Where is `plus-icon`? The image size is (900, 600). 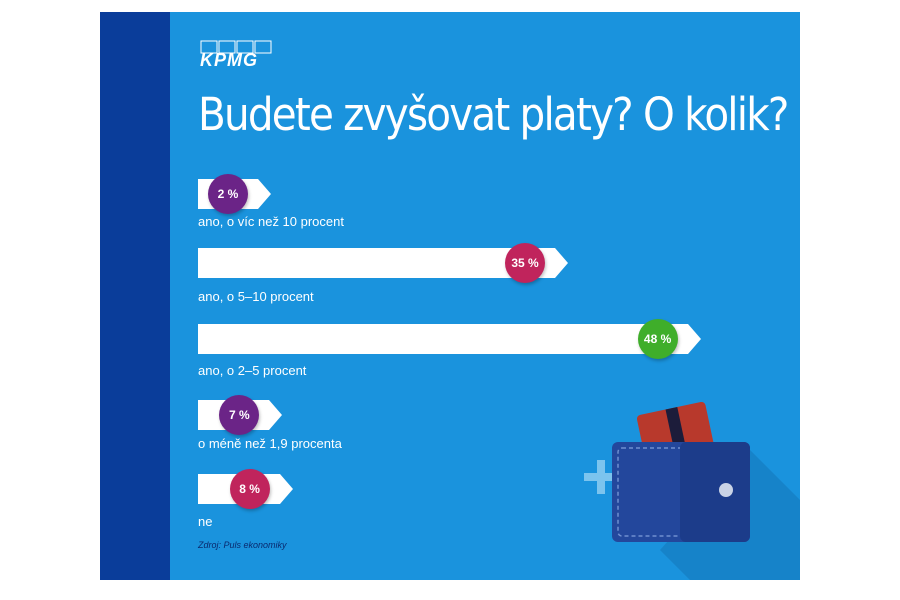
plus-icon is located at coordinates (601, 477).